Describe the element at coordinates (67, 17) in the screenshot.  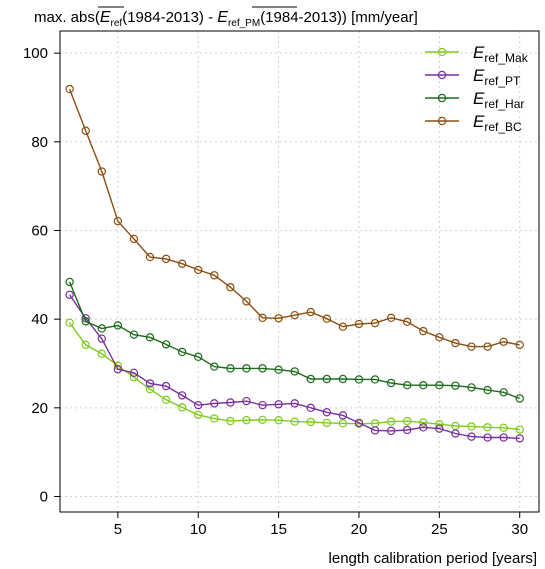
I see `title-prefix: max. abs(` at that location.